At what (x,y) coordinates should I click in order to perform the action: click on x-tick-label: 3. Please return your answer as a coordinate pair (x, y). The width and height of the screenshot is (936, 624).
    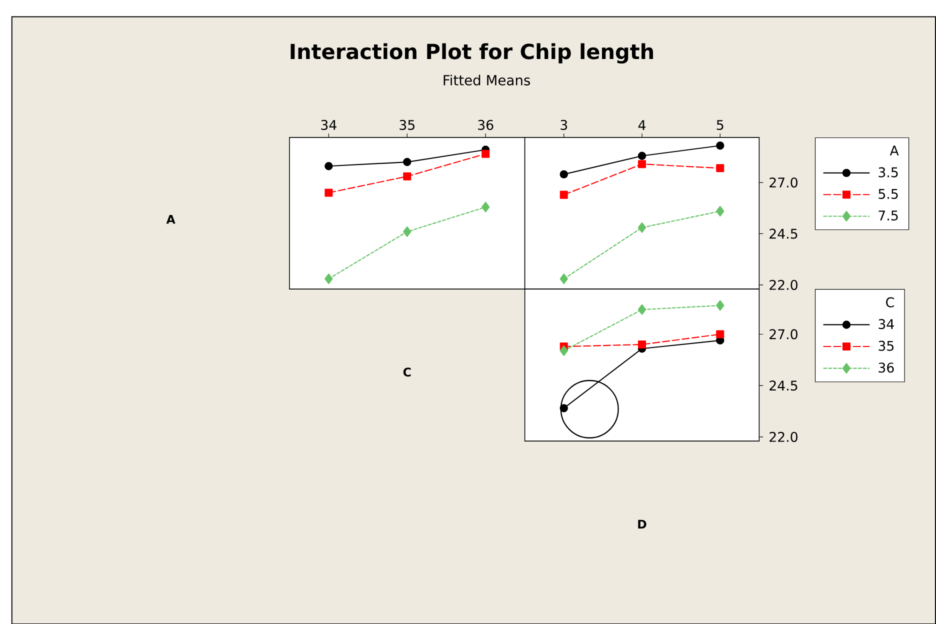
    Looking at the image, I should click on (564, 125).